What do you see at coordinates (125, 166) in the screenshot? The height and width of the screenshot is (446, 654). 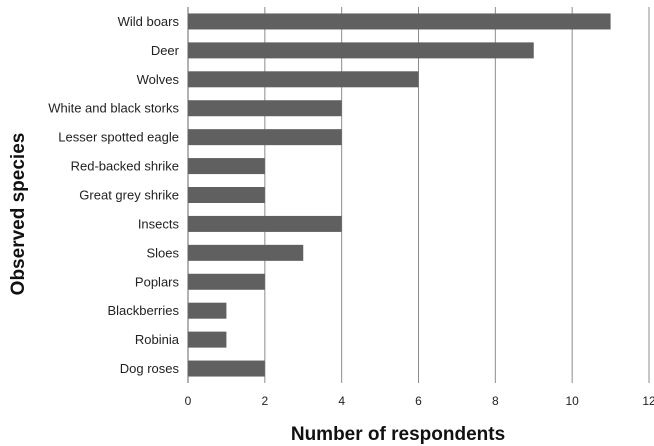 I see `category-label: Red-backed shrike` at bounding box center [125, 166].